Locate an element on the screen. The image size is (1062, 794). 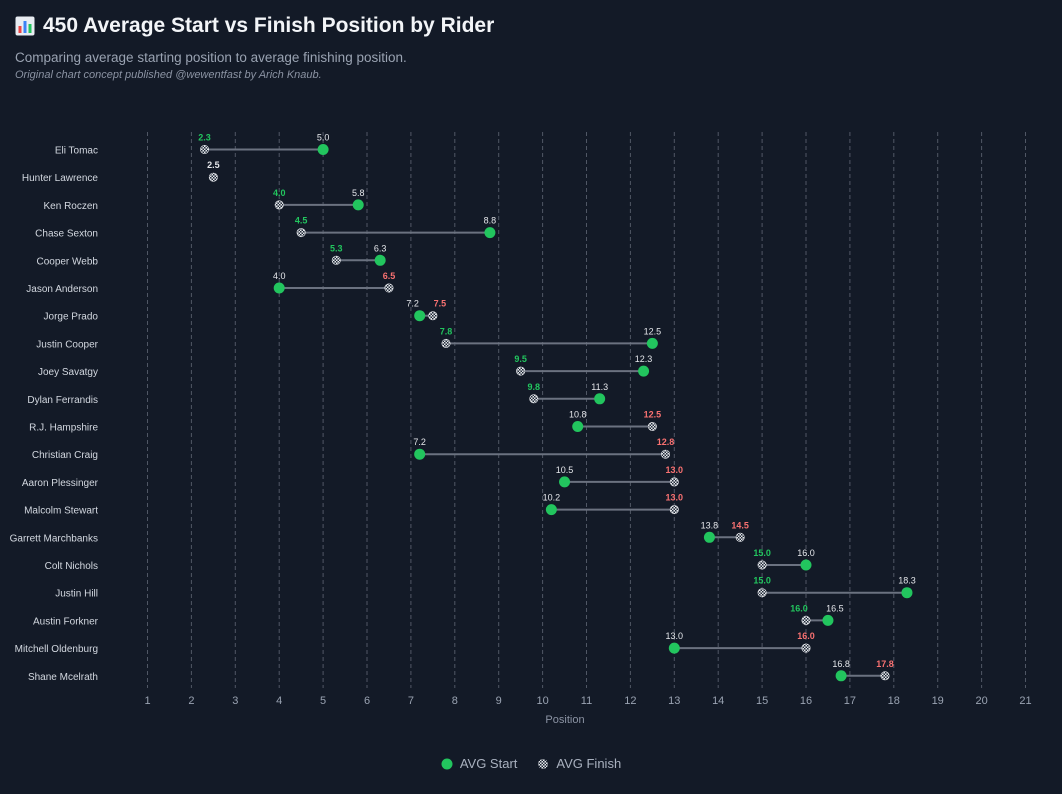
avg-finish-value: 14.5 is located at coordinates (740, 525).